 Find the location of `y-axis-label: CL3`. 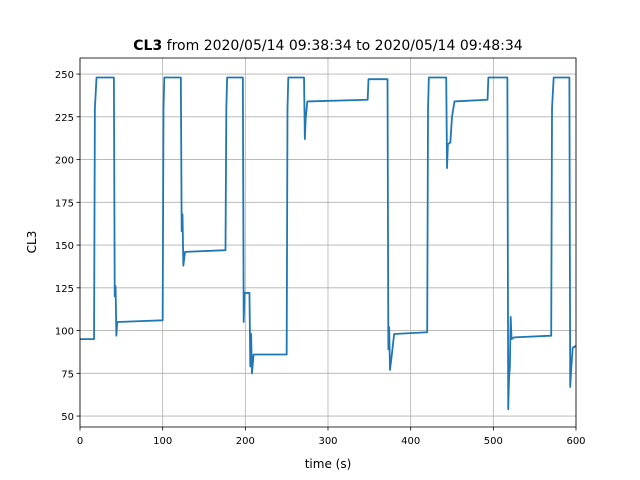

y-axis-label: CL3 is located at coordinates (32, 242).